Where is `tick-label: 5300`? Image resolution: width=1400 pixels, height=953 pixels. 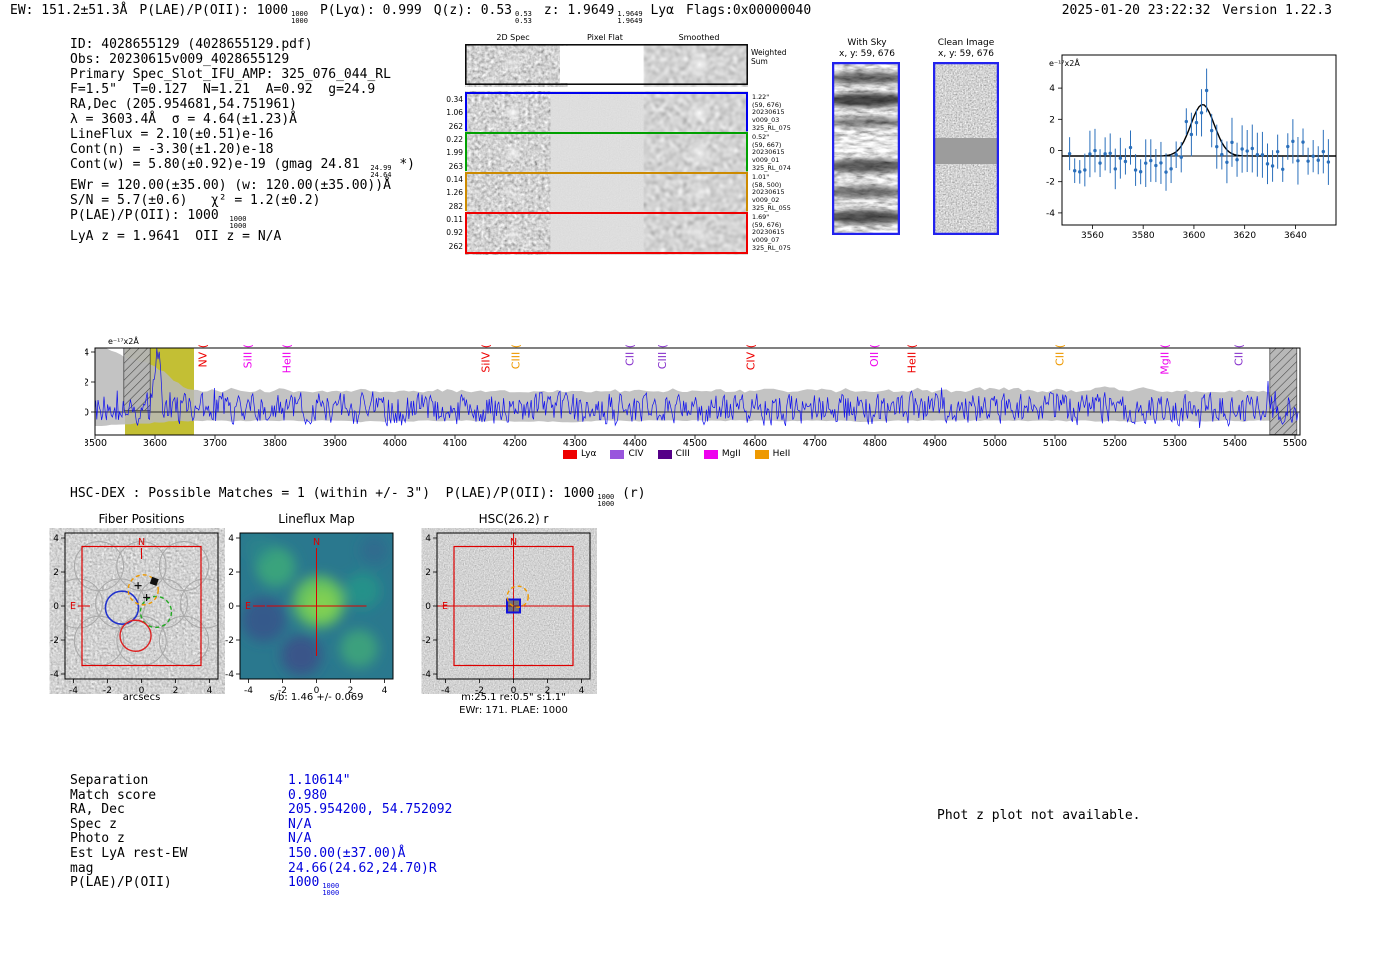
tick-label: 5300 is located at coordinates (1175, 443).